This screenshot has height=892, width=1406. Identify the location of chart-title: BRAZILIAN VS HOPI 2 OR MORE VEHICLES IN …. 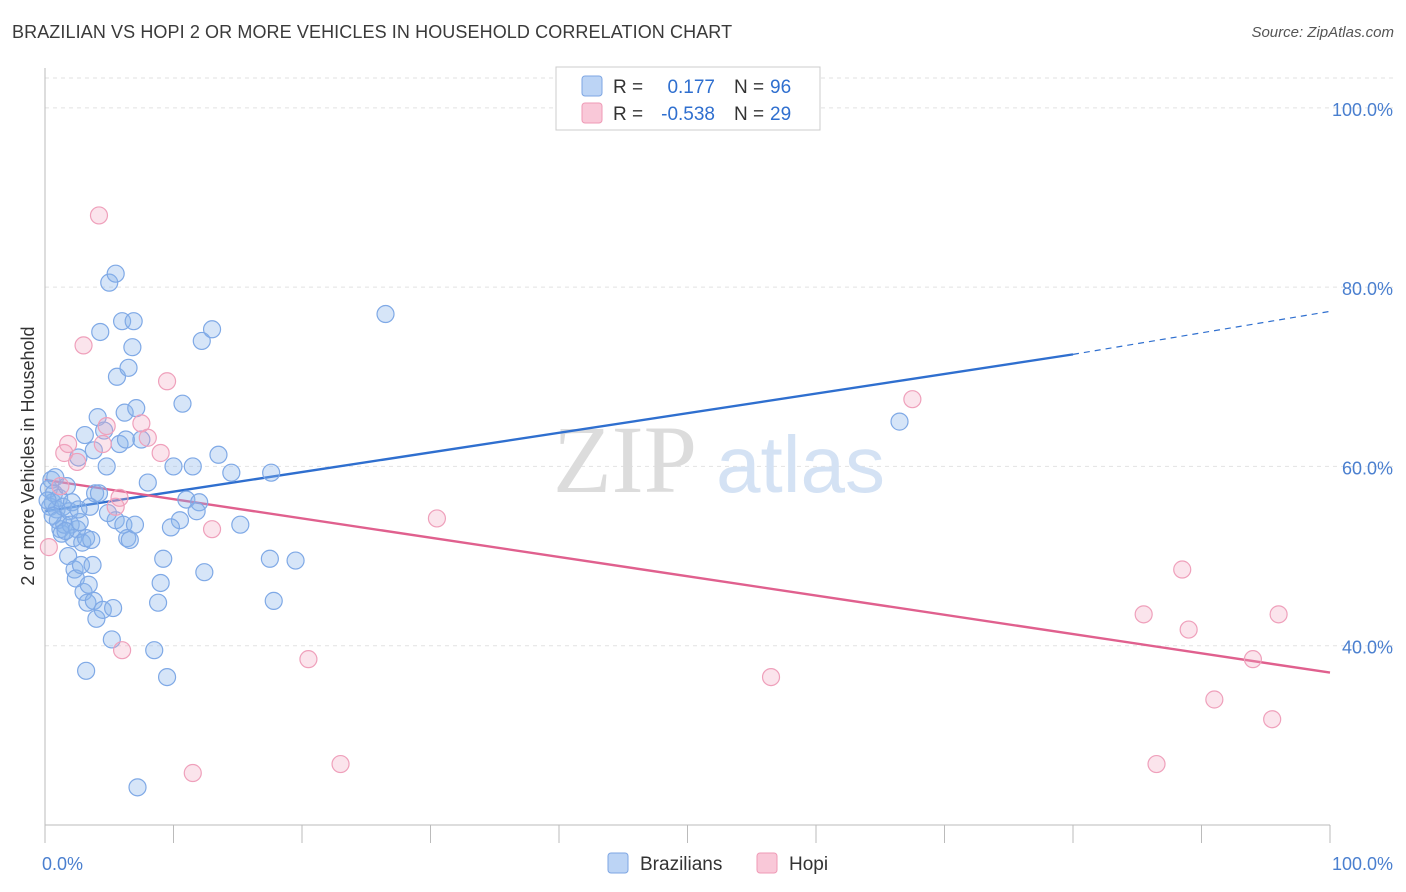
(372, 32).